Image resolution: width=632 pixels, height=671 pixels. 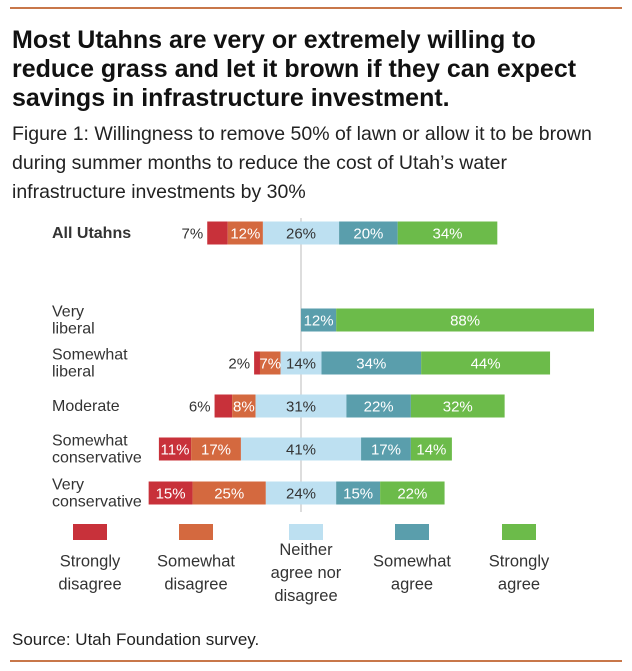 What do you see at coordinates (316, 8) in the screenshot?
I see `top-rule` at bounding box center [316, 8].